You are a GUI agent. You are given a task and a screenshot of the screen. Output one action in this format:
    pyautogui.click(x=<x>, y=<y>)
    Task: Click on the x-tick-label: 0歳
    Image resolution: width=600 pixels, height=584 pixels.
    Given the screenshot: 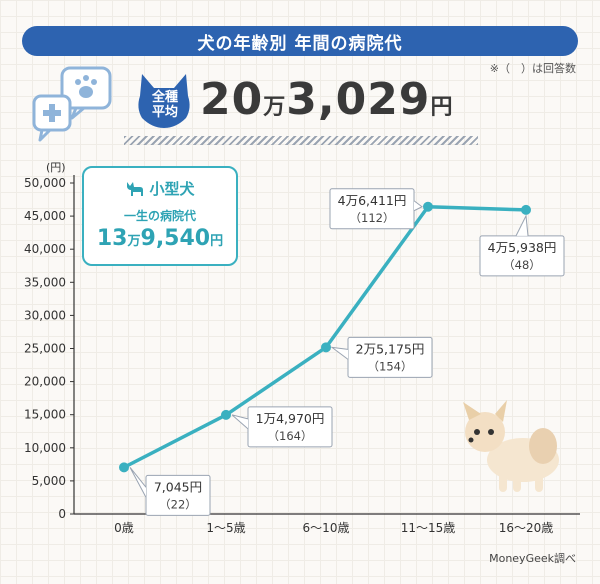 What is the action you would take?
    pyautogui.click(x=124, y=528)
    